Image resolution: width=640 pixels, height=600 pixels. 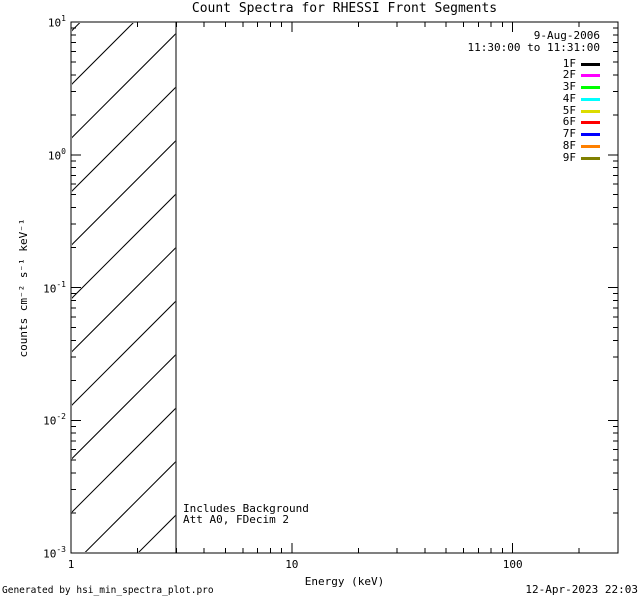 I want to click on y-tick-label: 10⁻³, so click(x=54, y=553).